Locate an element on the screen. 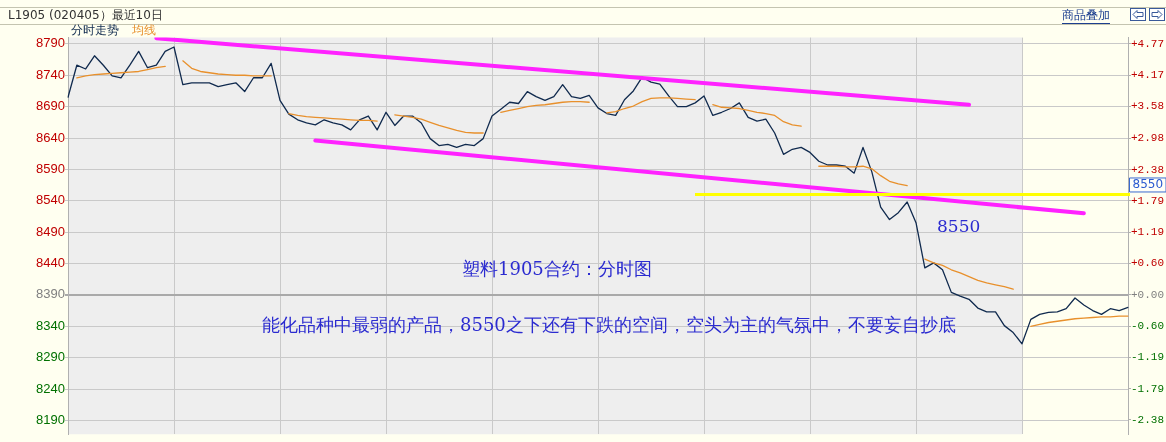 The image size is (1166, 442). y-tick-label: 8740 is located at coordinates (50, 74).